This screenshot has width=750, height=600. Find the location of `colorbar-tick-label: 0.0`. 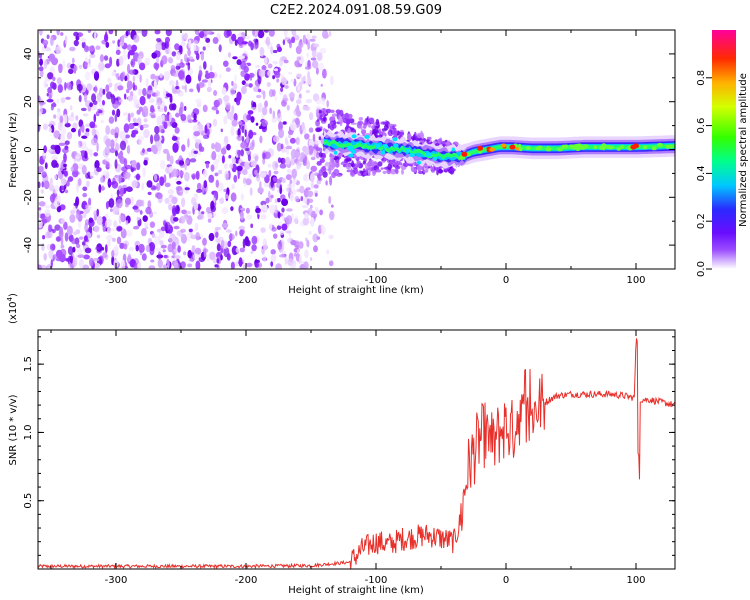

colorbar-tick-label: 0.0 is located at coordinates (701, 269).